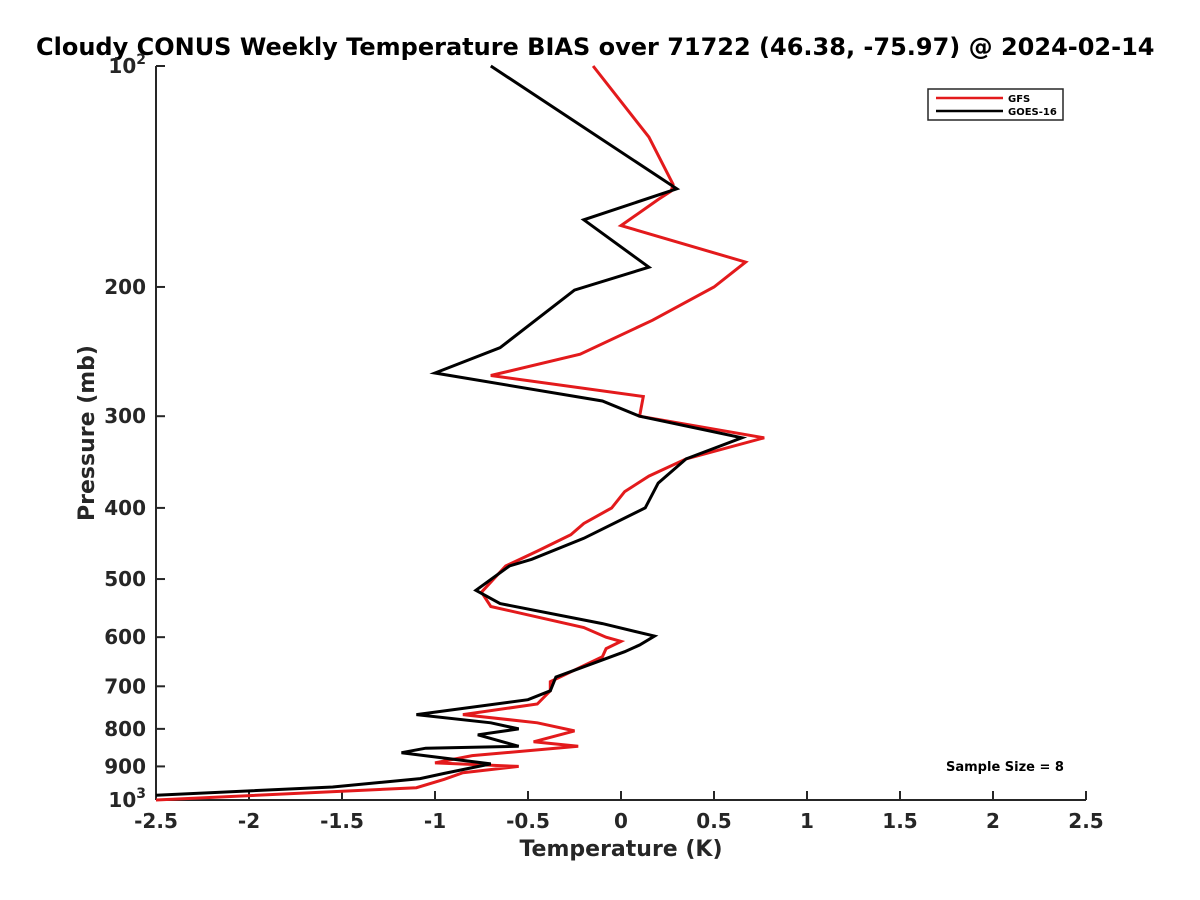 The width and height of the screenshot is (1200, 900). What do you see at coordinates (621, 821) in the screenshot?
I see `x-tick-label: 0` at bounding box center [621, 821].